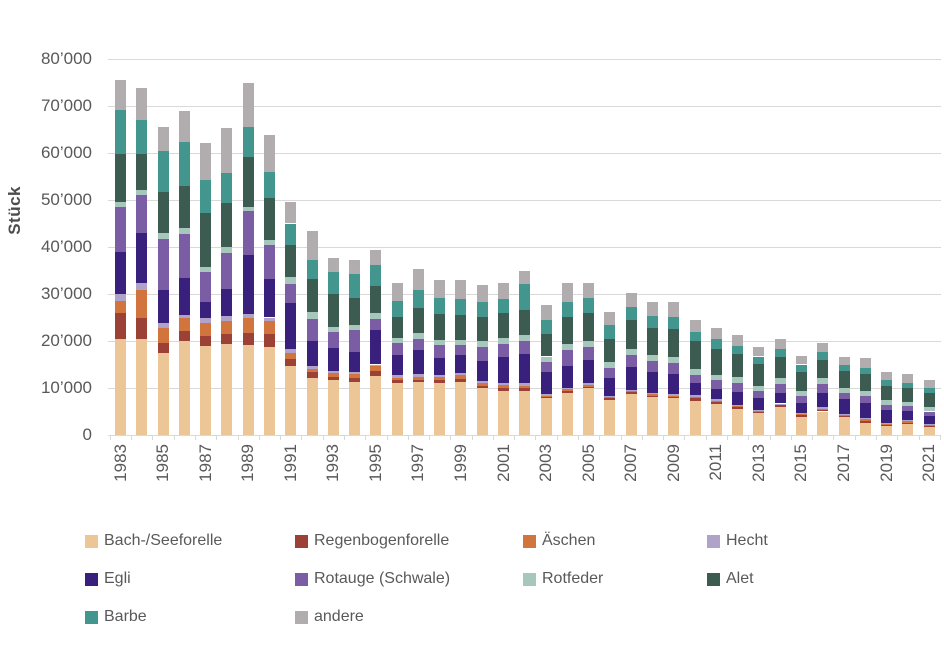  I want to click on bar-segment-2005, so click(589, 371).